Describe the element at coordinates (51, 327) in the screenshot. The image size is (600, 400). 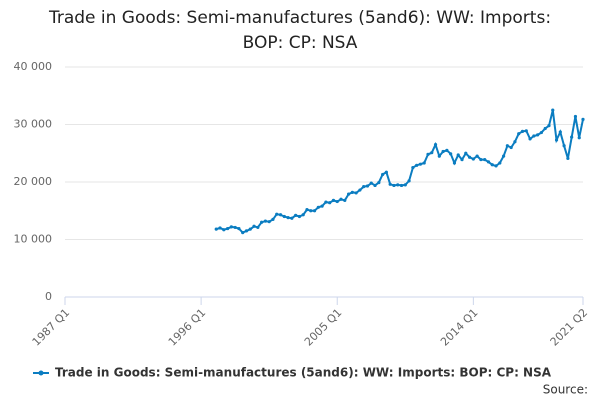
I see `x-tick-label: 1987 Q1` at that location.